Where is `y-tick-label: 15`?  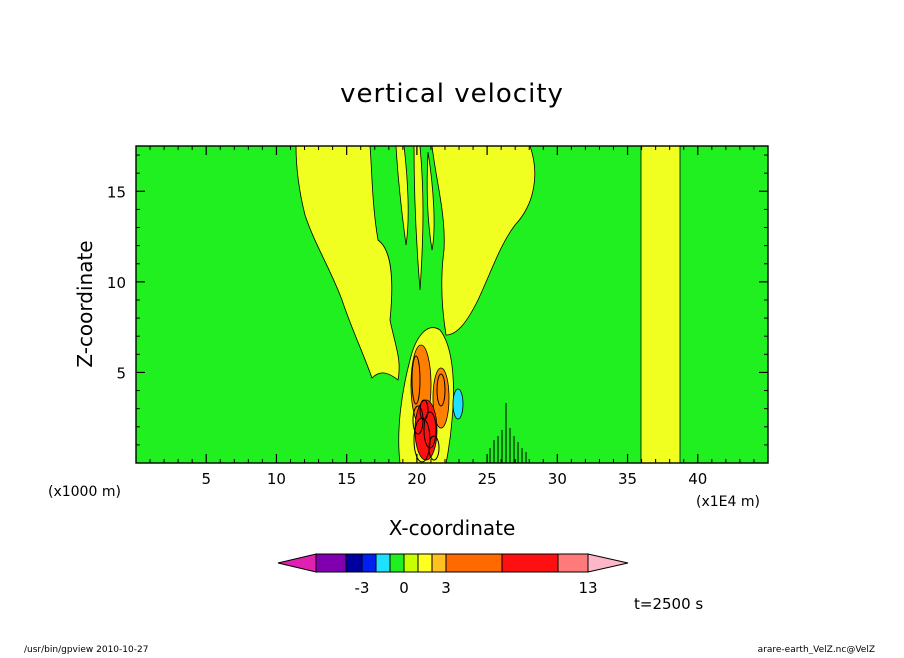
y-tick-label: 15 is located at coordinates (116, 192).